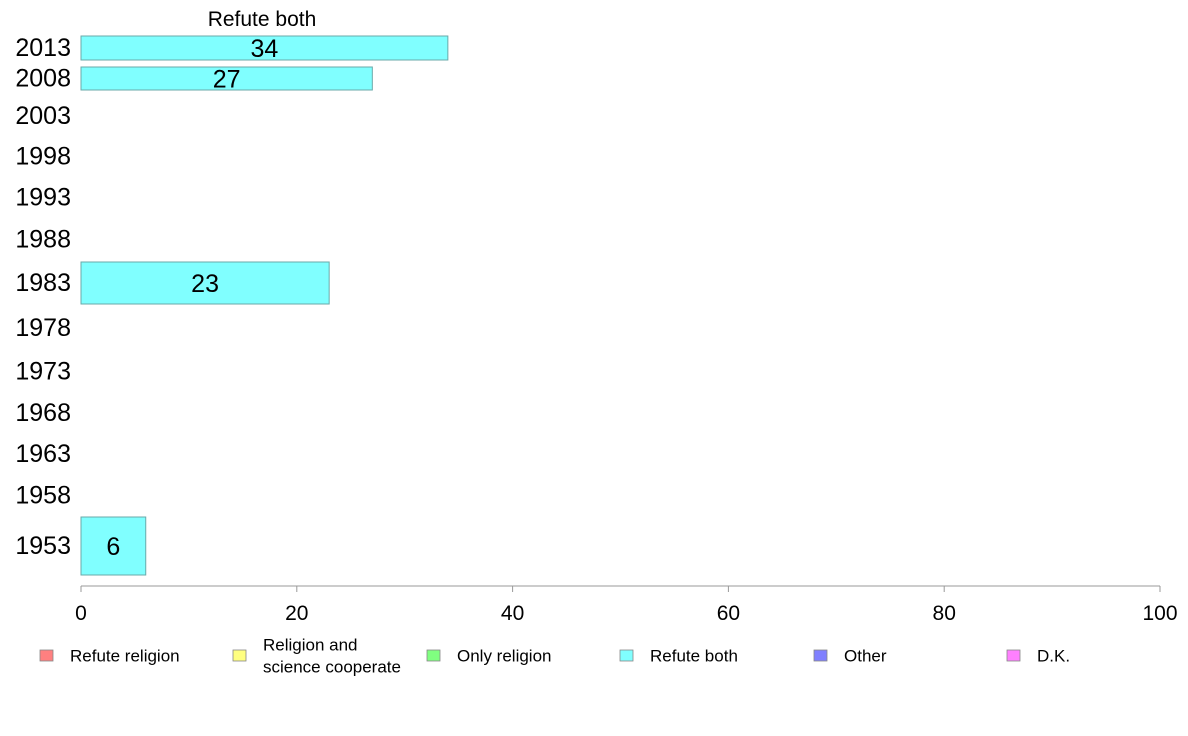  I want to click on legend-item: Other, so click(850, 656).